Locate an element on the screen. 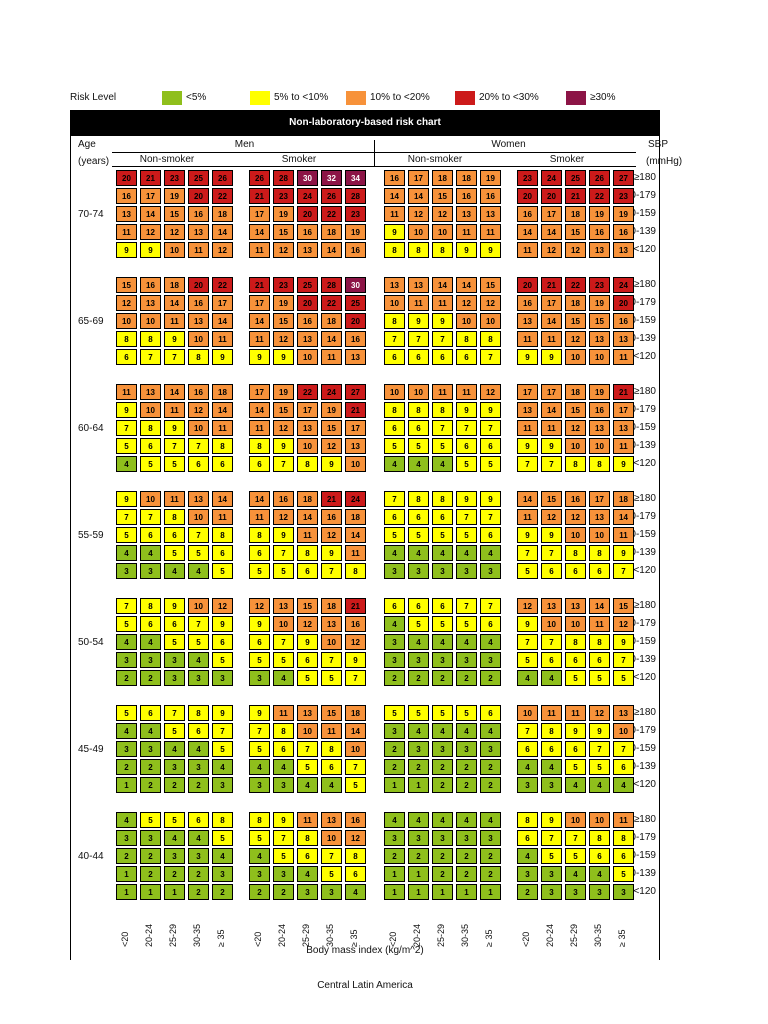  risk-cell: 25 is located at coordinates (307, 285).